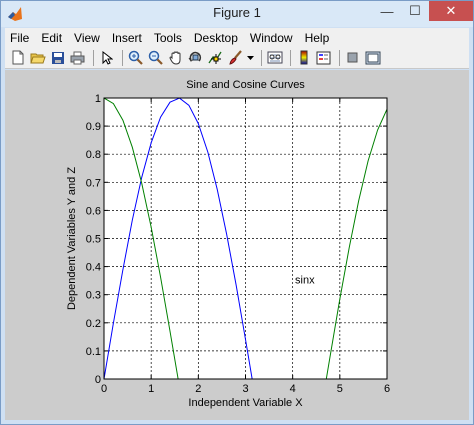  Describe the element at coordinates (155, 57) in the screenshot. I see `zoom-out-icon` at that location.